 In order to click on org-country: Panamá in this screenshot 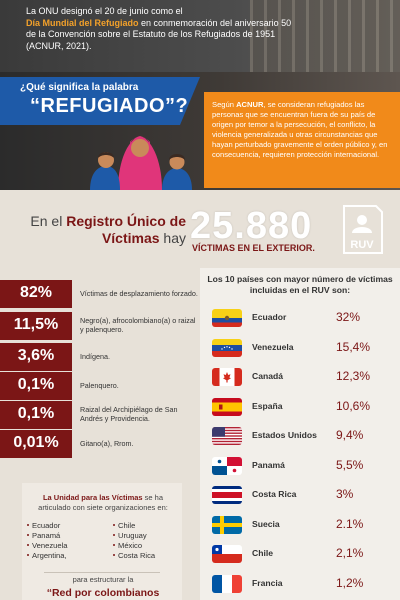, I will do `click(43, 535)`.